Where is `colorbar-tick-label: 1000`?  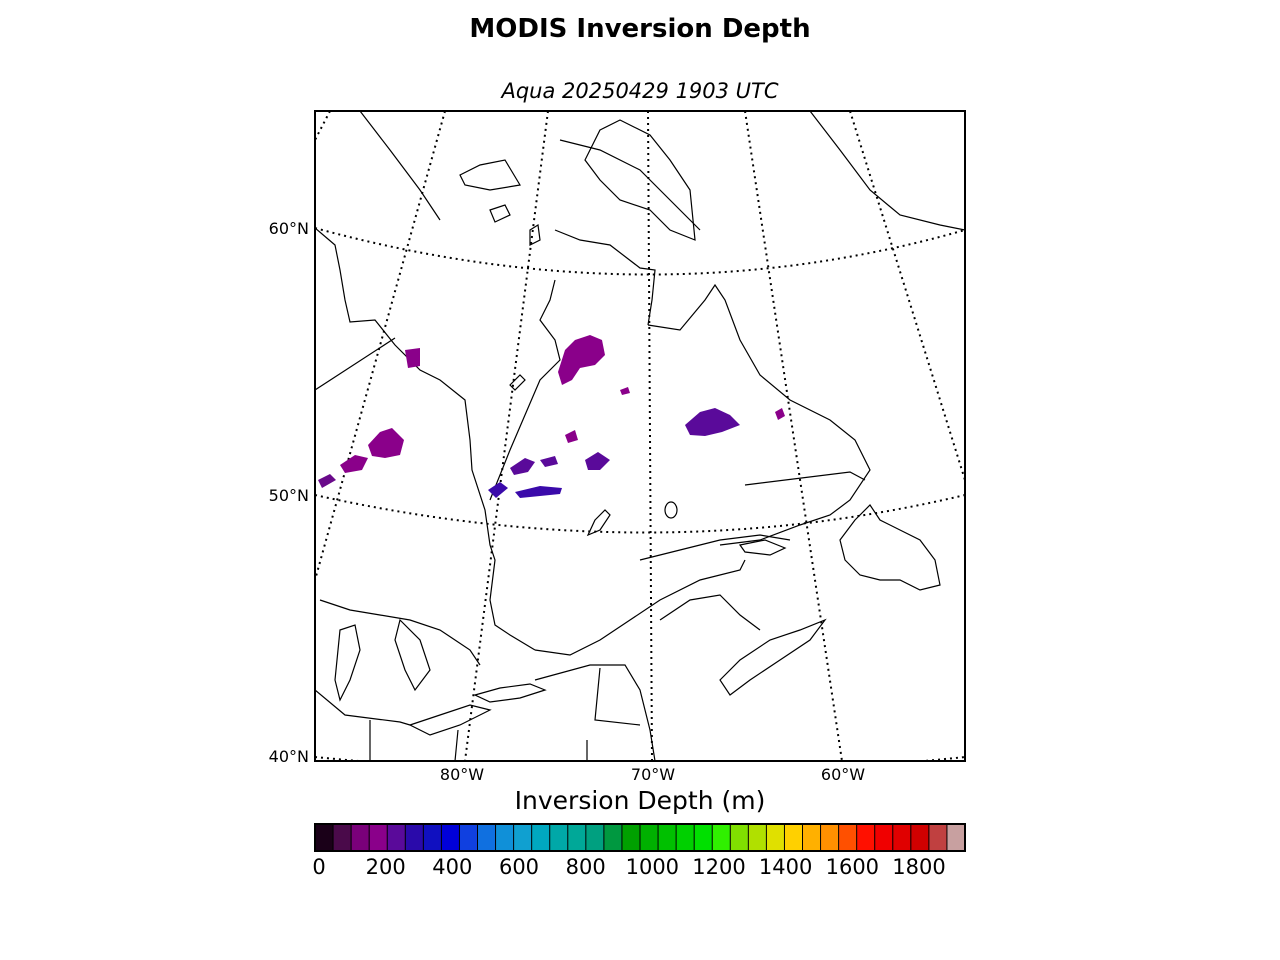 colorbar-tick-label: 1000 is located at coordinates (652, 867).